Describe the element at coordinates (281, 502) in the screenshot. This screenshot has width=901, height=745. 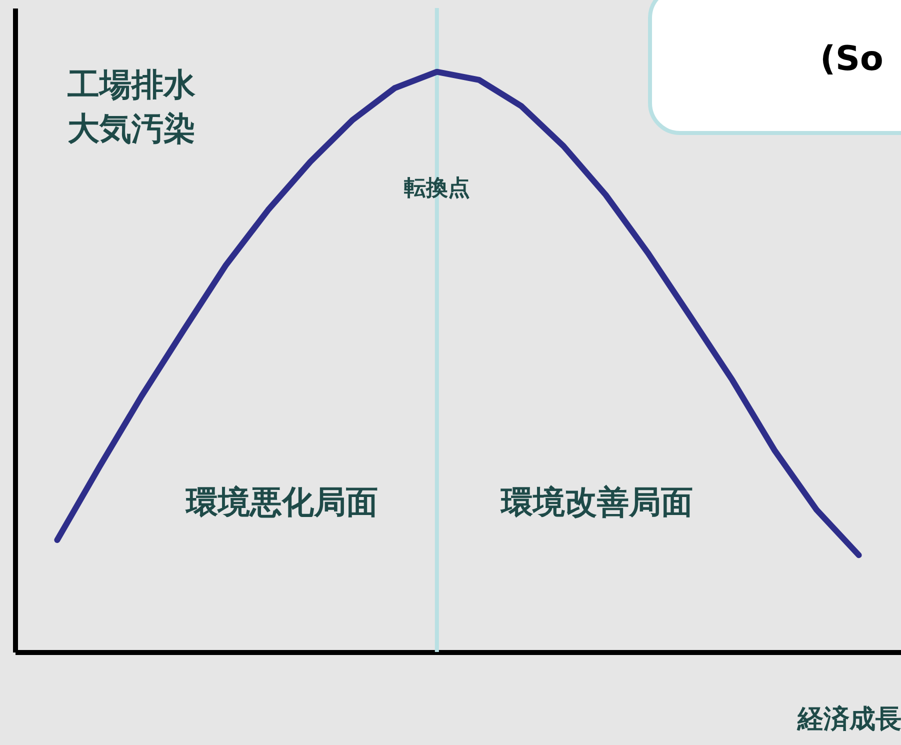
I see `annotation: 環境悪化局面` at that location.